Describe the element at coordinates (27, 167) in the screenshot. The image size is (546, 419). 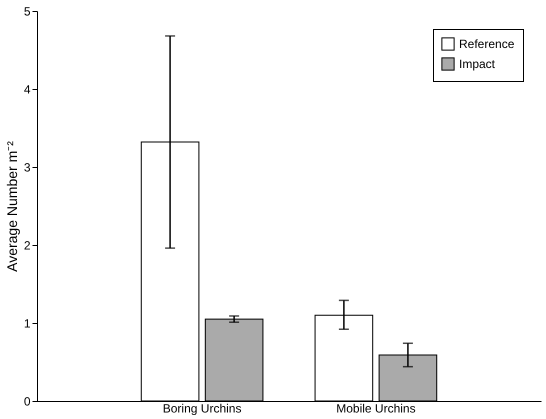
I see `y-tick-label: 3` at that location.